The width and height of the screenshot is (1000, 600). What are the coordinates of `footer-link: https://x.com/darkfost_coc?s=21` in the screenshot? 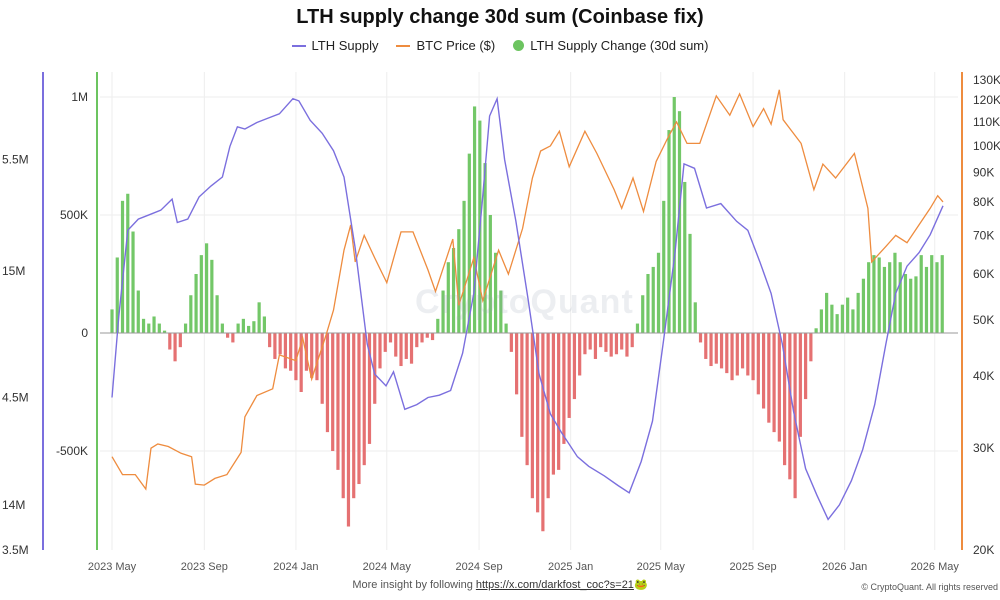 It's located at (554, 585).